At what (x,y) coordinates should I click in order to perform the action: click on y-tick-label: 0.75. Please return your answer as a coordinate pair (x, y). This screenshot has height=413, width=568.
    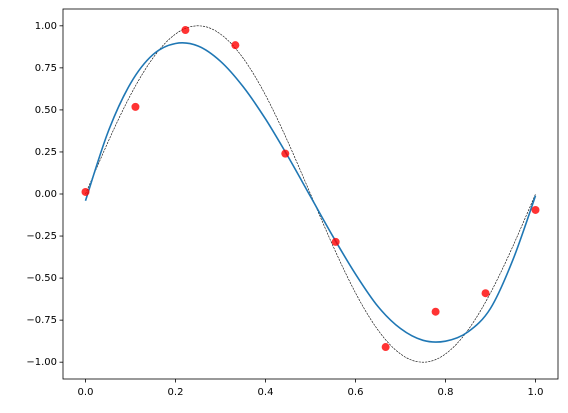
    Looking at the image, I should click on (46, 68).